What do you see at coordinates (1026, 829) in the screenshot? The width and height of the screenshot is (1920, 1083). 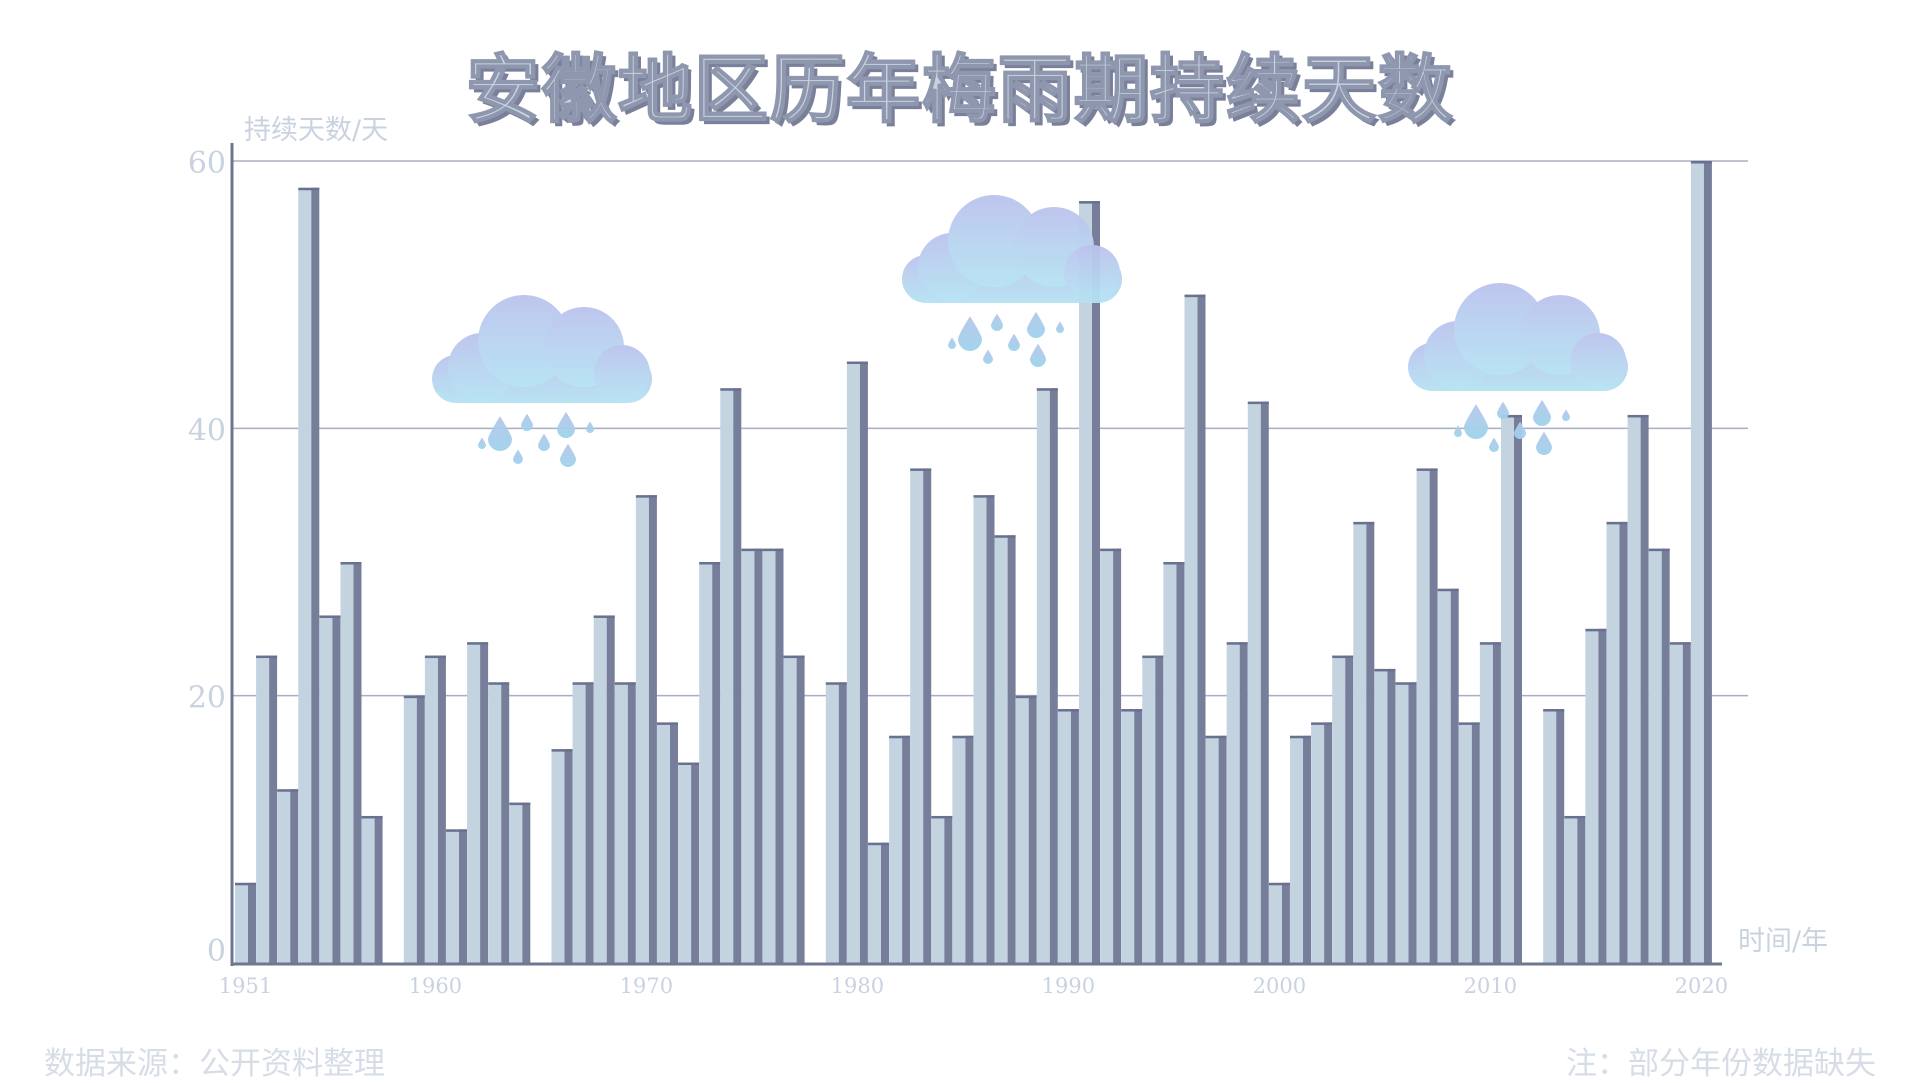 I see `bar-1988` at bounding box center [1026, 829].